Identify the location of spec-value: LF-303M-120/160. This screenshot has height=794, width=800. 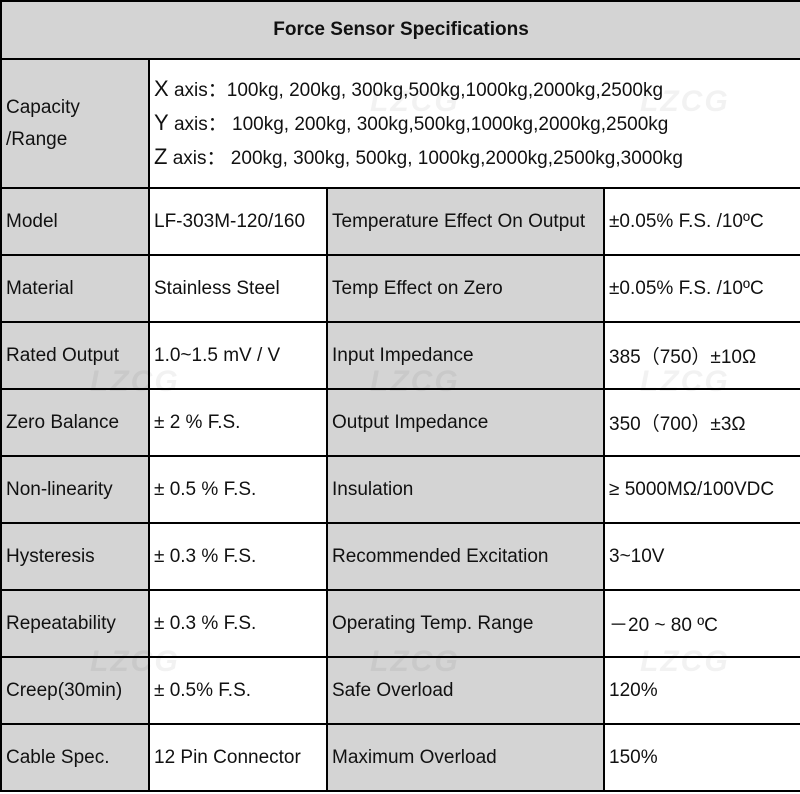
(238, 221).